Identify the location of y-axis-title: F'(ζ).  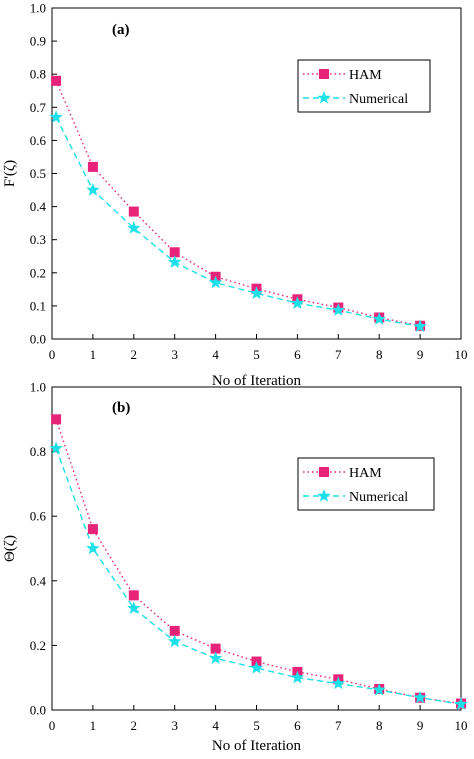
(10, 173).